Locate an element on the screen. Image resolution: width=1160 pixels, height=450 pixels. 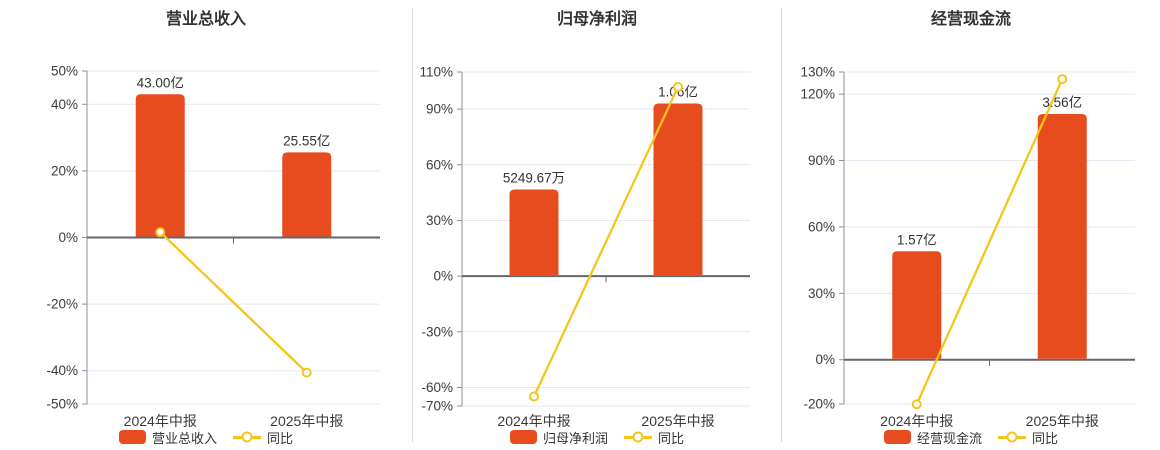
bar-value-label: 1.57亿 is located at coordinates (917, 239).